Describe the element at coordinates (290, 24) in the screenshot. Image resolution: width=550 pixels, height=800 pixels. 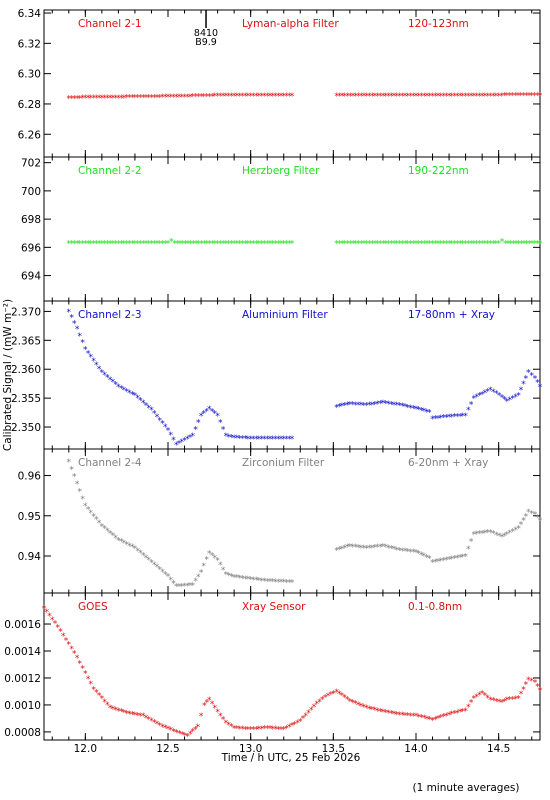
I see `filter-label: Lyman-alpha Filter` at that location.